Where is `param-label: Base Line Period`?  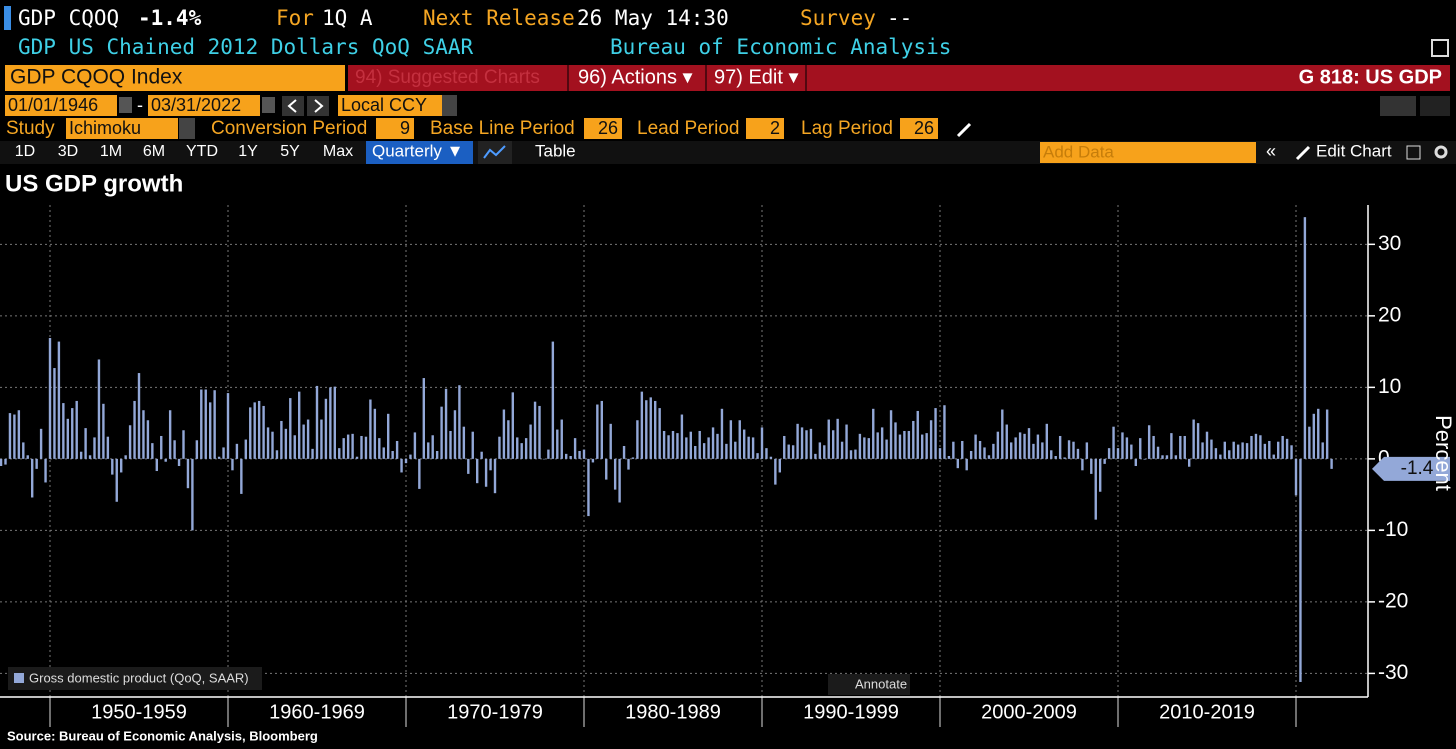 param-label: Base Line Period is located at coordinates (502, 128).